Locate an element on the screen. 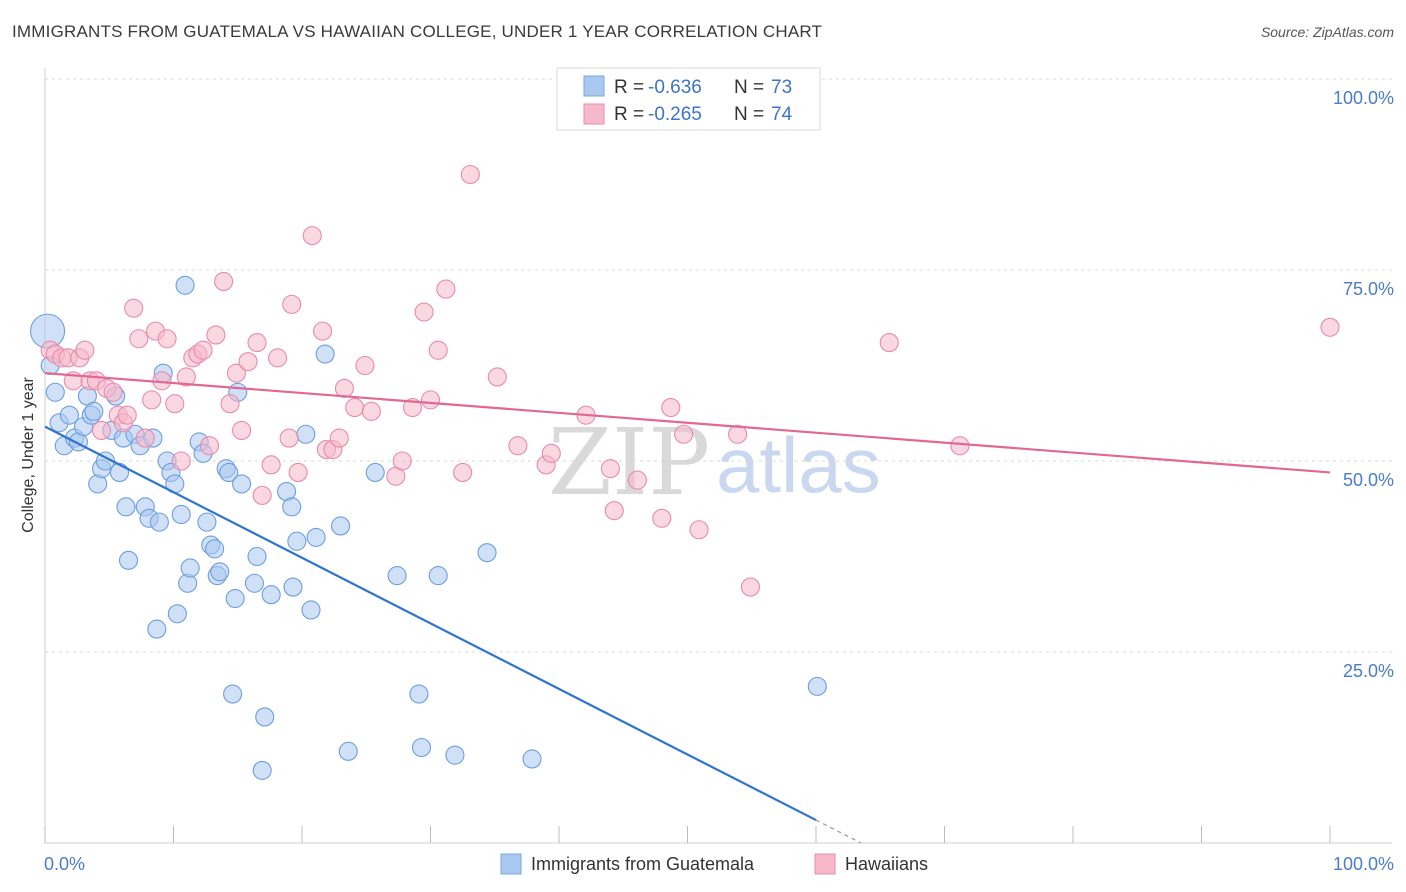 This screenshot has height=892, width=1406. source-label: Source: ZipAtlas.com is located at coordinates (1327, 32).